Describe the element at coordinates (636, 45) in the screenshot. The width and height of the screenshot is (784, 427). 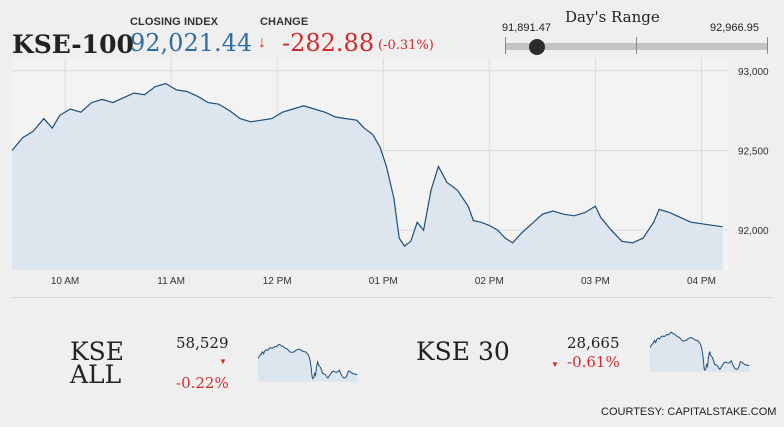
I see `range-tick-mid` at that location.